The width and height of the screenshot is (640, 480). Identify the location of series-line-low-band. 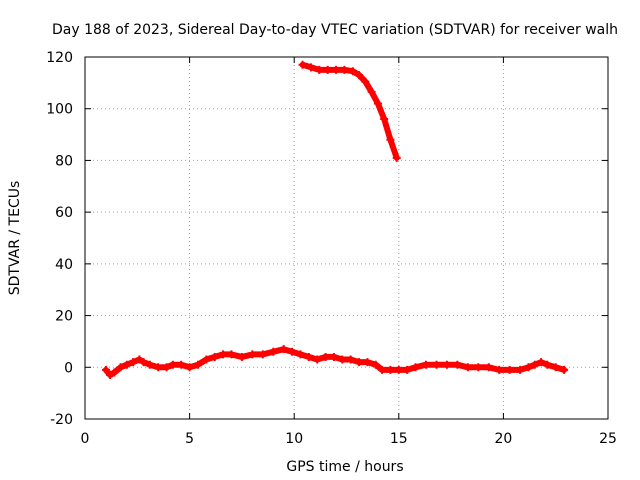
(335, 362).